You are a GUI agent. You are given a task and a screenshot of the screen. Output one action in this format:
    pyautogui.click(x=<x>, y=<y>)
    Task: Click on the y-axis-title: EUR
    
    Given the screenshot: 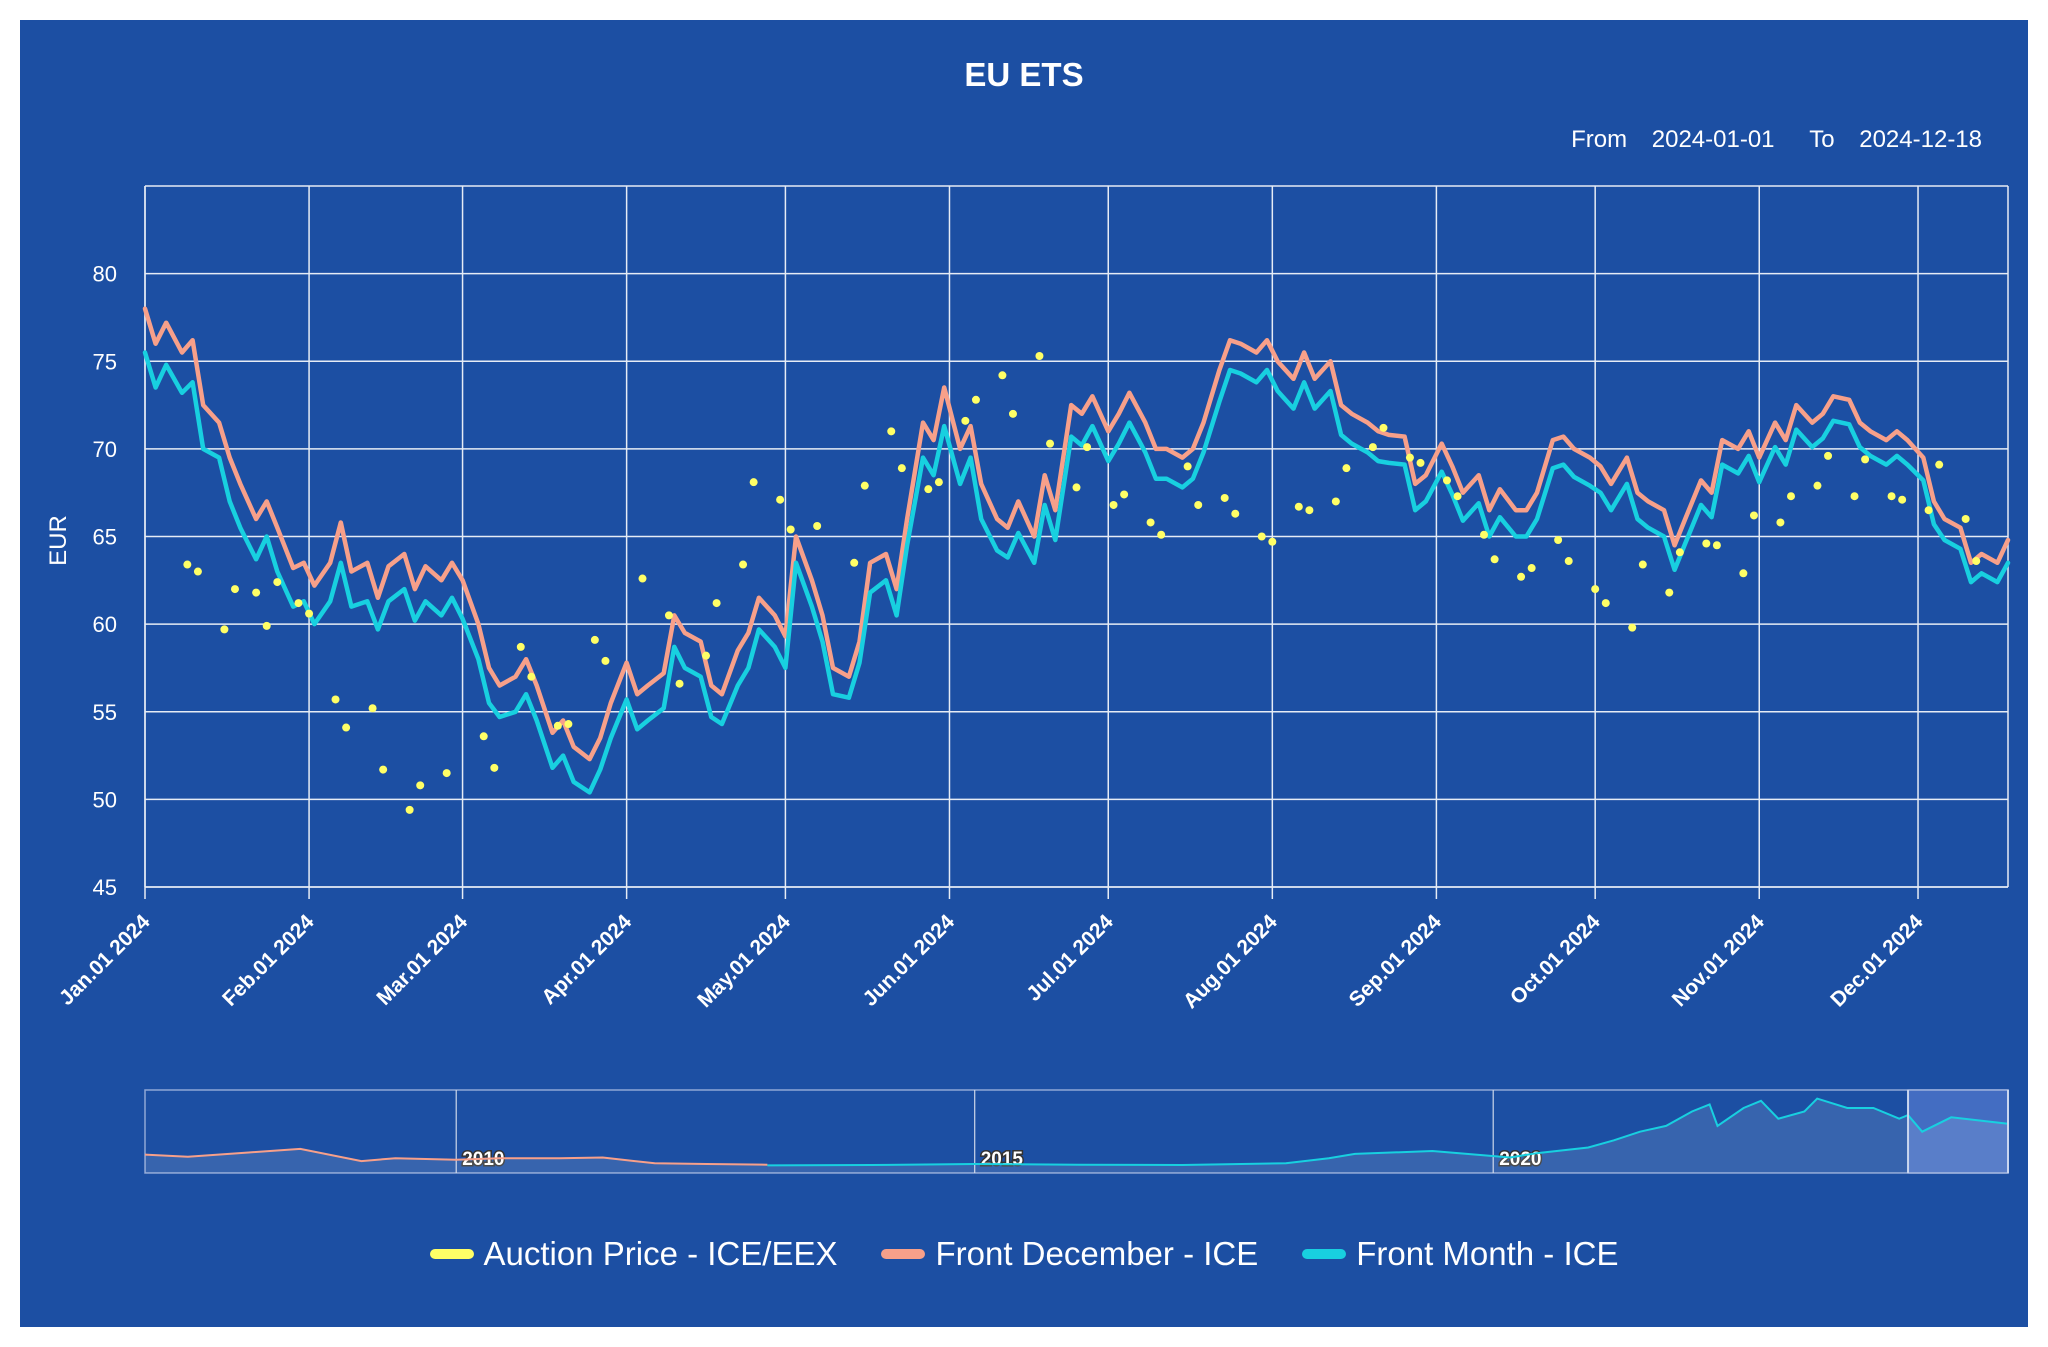 What is the action you would take?
    pyautogui.click(x=58, y=540)
    